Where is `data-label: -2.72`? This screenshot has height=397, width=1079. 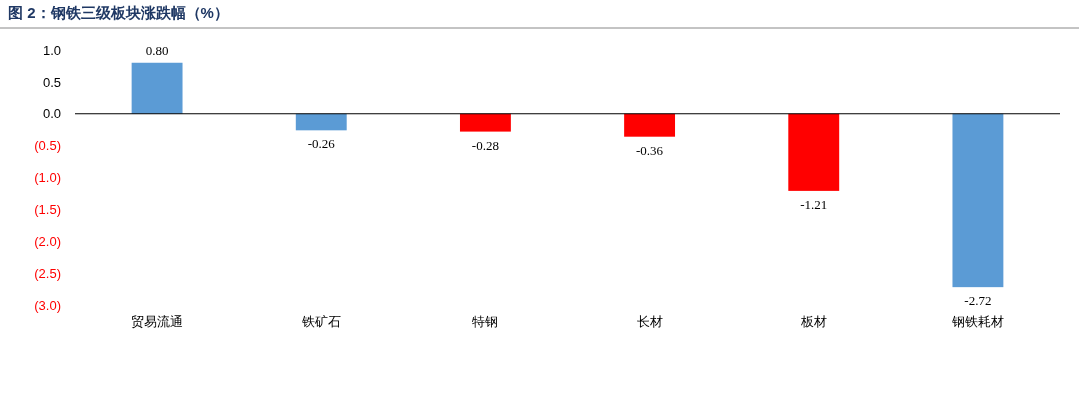 data-label: -2.72 is located at coordinates (978, 301).